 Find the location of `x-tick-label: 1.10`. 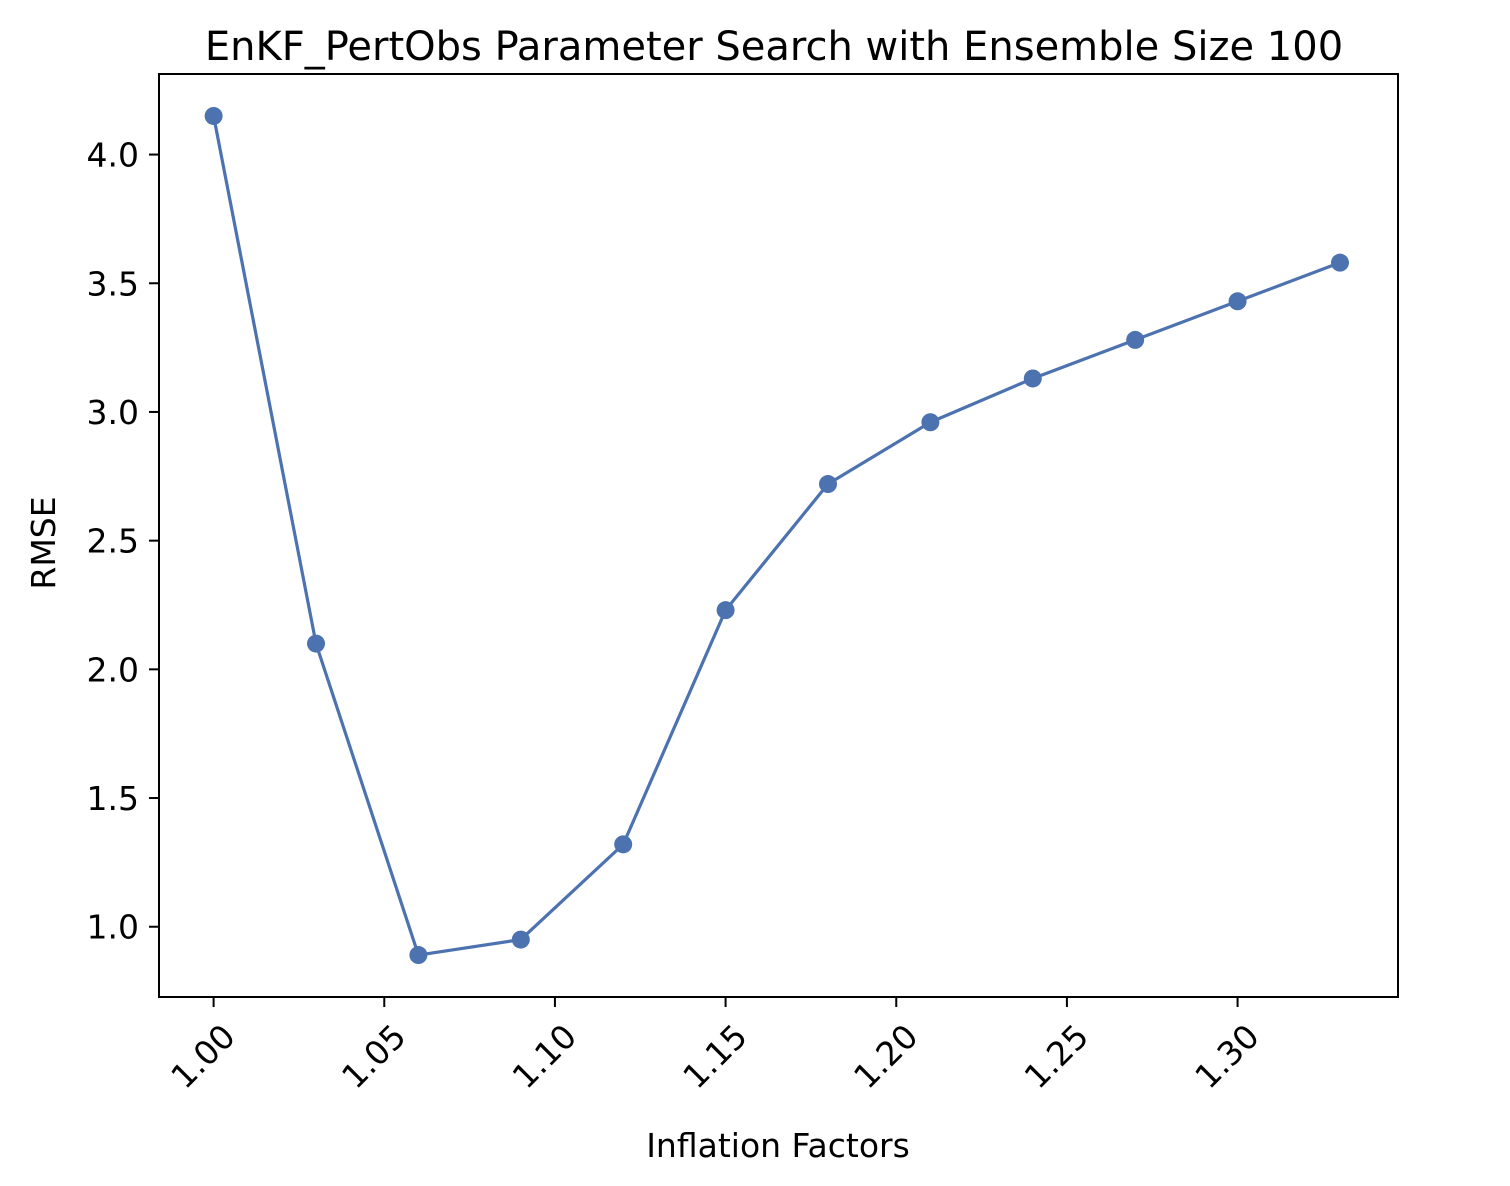

x-tick-label: 1.10 is located at coordinates (545, 1057).